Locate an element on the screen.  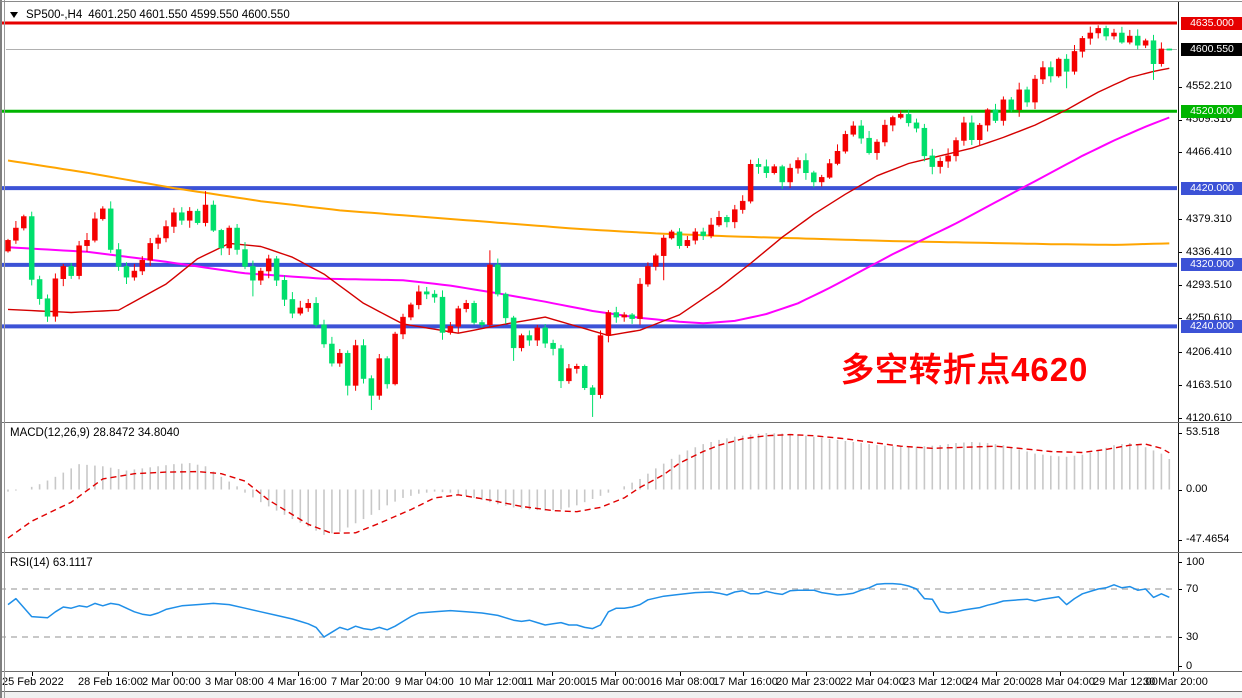
time-label: 20 Mar 23:00 is located at coordinates (808, 682).